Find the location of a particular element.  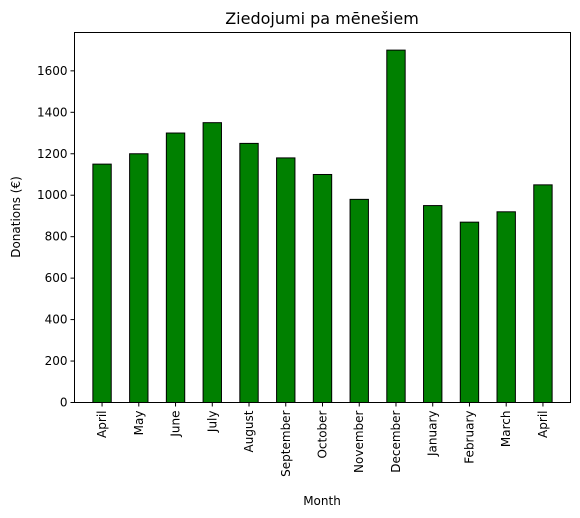

x-tick-label-6: October is located at coordinates (323, 434).